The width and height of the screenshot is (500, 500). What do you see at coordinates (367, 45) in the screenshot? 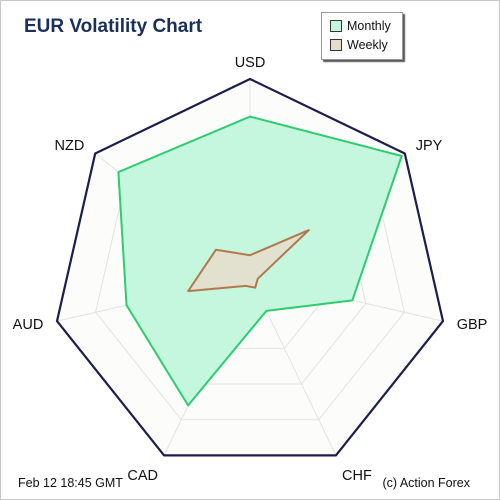
I see `legend-label-weekly: Weekly` at bounding box center [367, 45].